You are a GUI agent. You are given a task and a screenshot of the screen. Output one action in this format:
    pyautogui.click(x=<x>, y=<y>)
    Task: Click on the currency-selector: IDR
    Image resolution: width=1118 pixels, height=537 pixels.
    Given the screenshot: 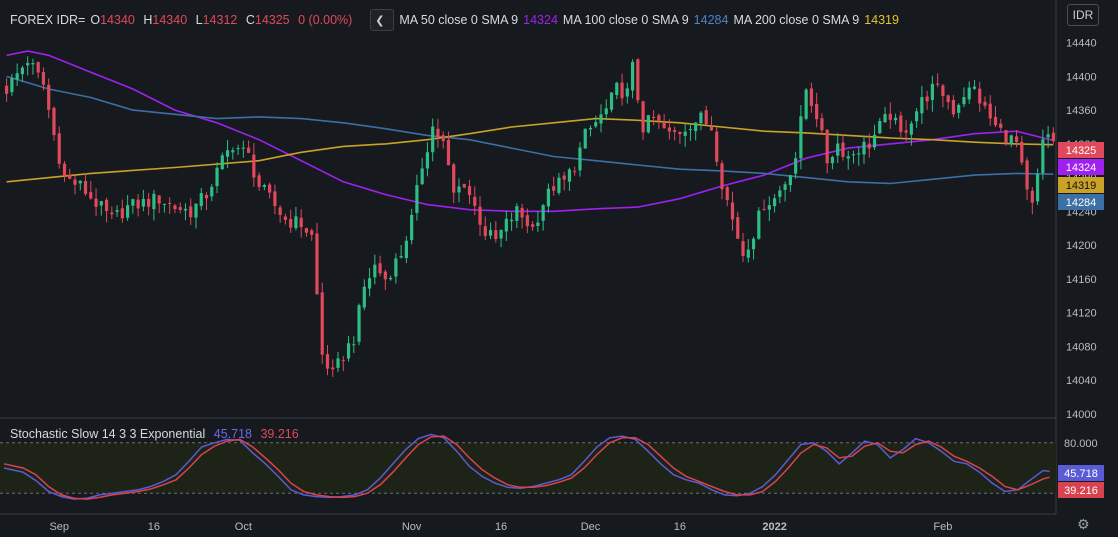 What is the action you would take?
    pyautogui.click(x=1083, y=15)
    